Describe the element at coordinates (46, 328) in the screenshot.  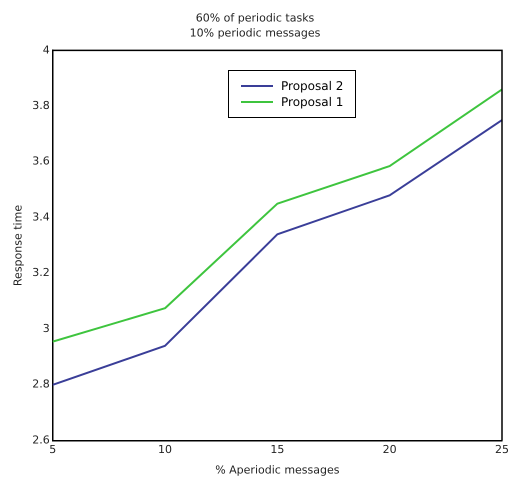
I see `y-tick-label: 3` at that location.